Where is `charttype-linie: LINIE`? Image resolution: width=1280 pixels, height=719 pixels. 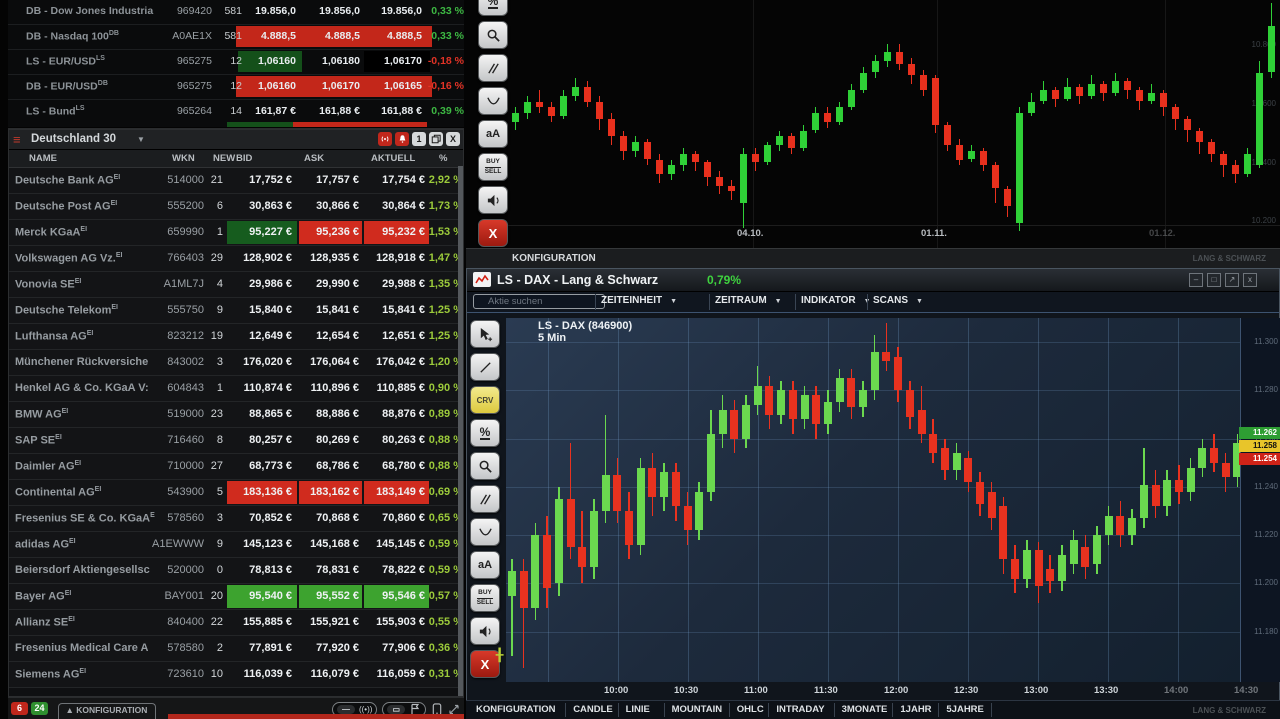
charttype-linie: LINIE is located at coordinates (637, 709).